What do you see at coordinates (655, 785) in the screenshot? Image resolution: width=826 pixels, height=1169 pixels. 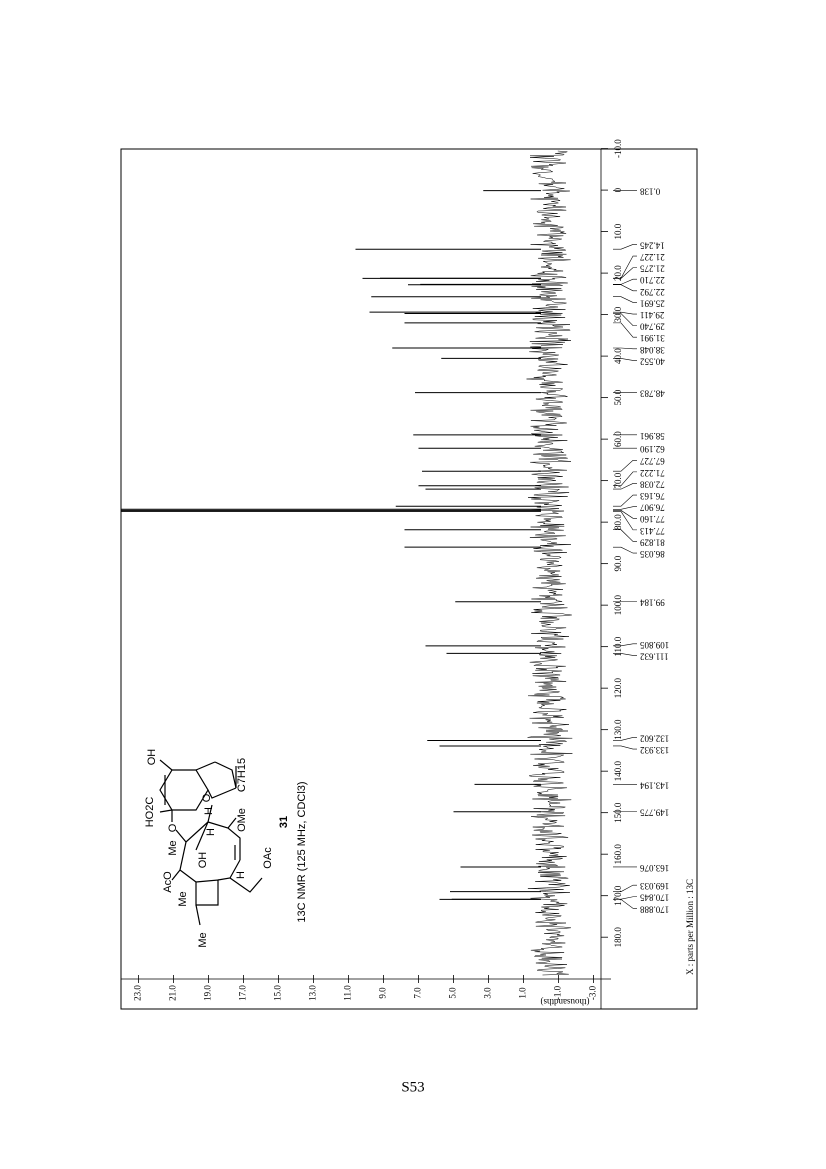 I see `peak-label: 143.194` at bounding box center [655, 785].